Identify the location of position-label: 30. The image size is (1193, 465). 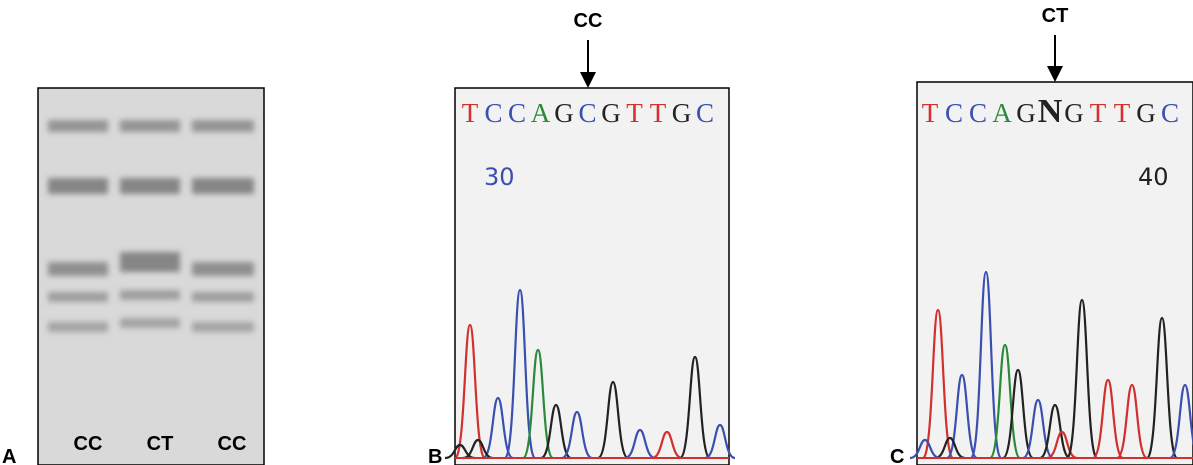
(499, 177).